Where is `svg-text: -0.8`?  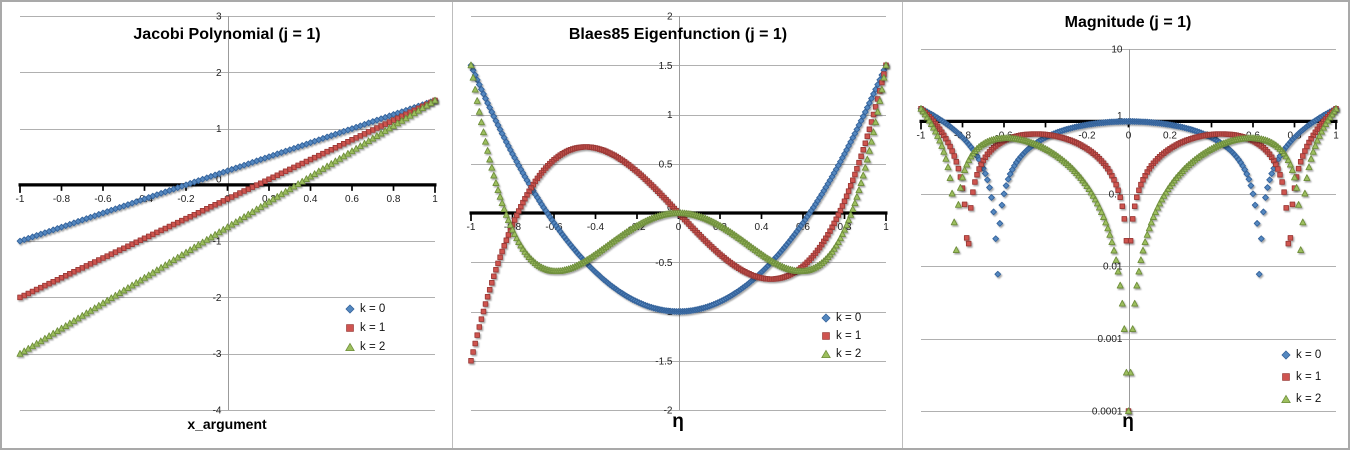
svg-text: -0.8 is located at coordinates (62, 199).